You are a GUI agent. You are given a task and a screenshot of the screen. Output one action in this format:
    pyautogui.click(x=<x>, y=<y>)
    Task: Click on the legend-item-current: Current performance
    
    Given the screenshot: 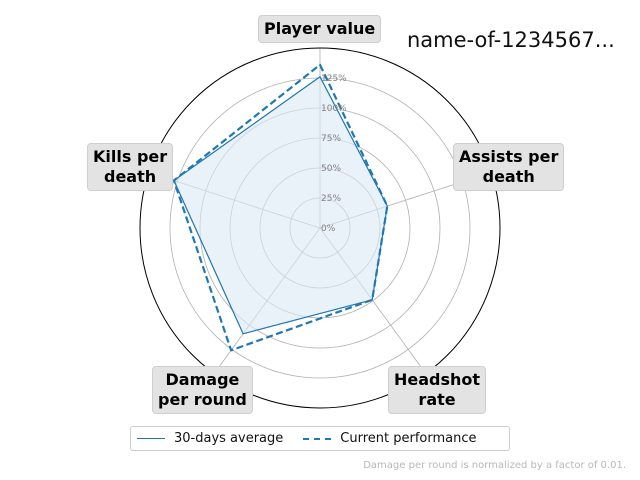 What is the action you would take?
    pyautogui.click(x=390, y=438)
    